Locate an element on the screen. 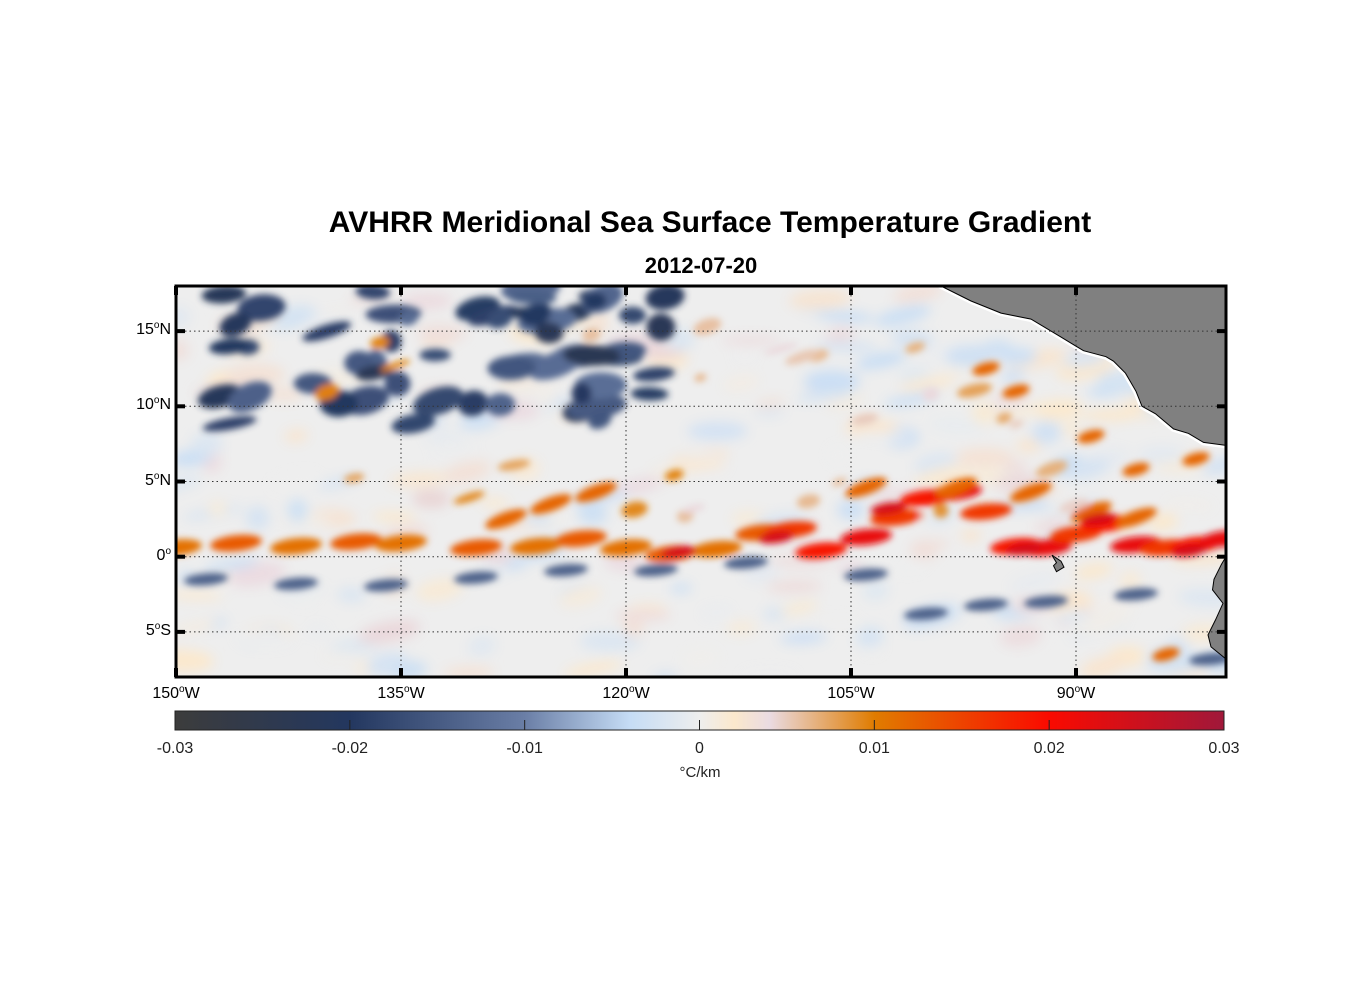 The image size is (1356, 1000). y-tick-label: 0o is located at coordinates (163, 554).